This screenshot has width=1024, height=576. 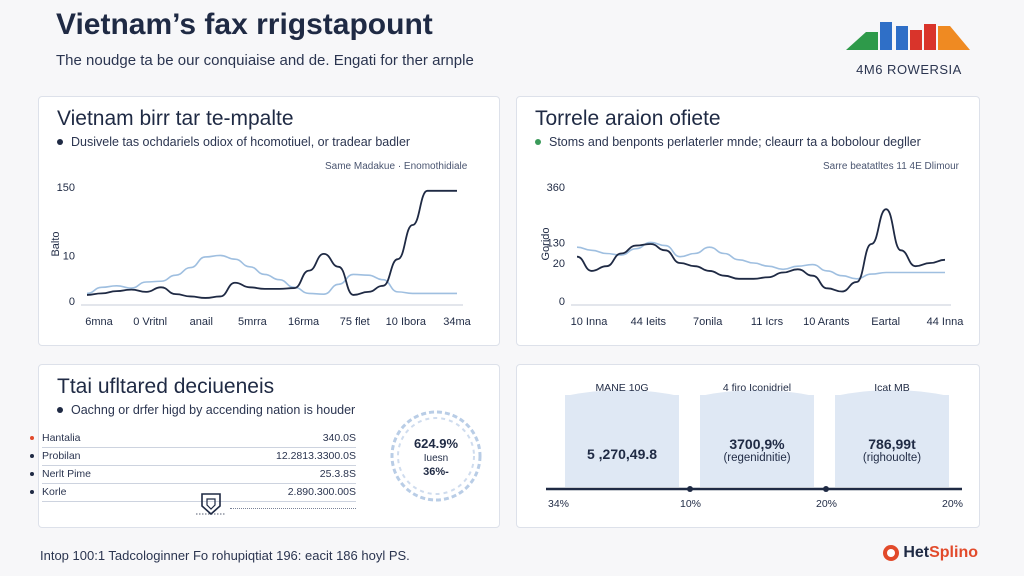 What do you see at coordinates (56, 243) in the screenshot?
I see `y-axis-label: Balto` at bounding box center [56, 243].